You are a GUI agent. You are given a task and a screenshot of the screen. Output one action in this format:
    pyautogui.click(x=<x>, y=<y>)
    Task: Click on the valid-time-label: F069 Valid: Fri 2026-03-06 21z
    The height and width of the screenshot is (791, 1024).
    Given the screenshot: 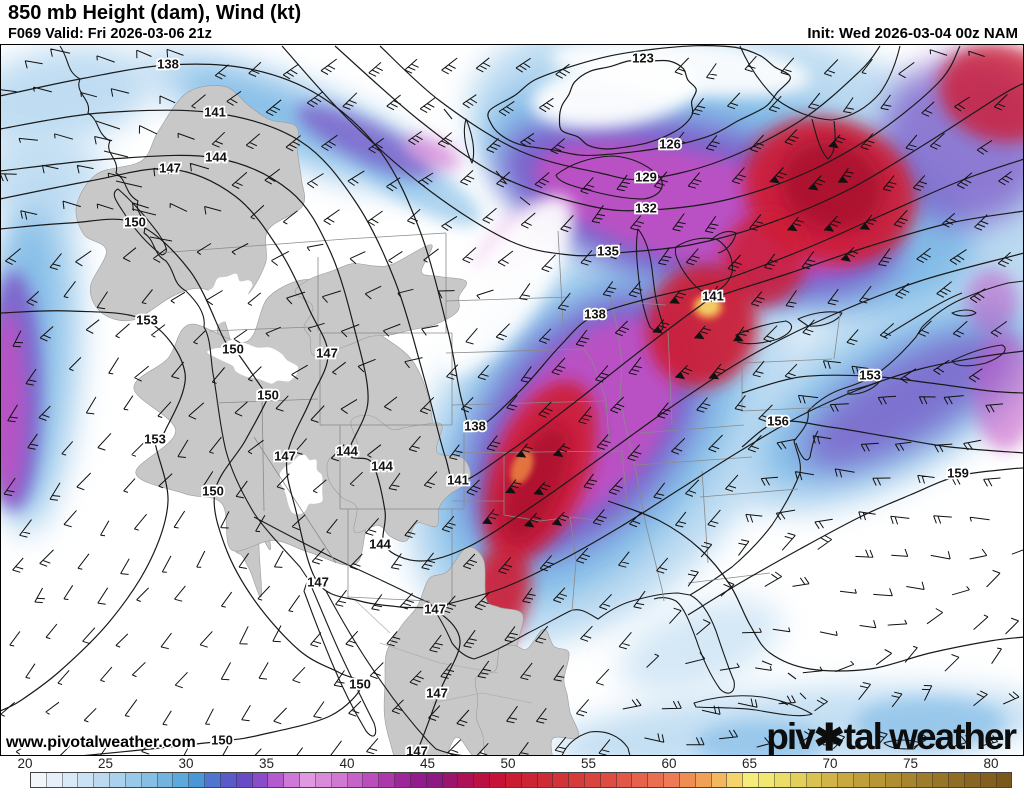 What is the action you would take?
    pyautogui.click(x=110, y=34)
    